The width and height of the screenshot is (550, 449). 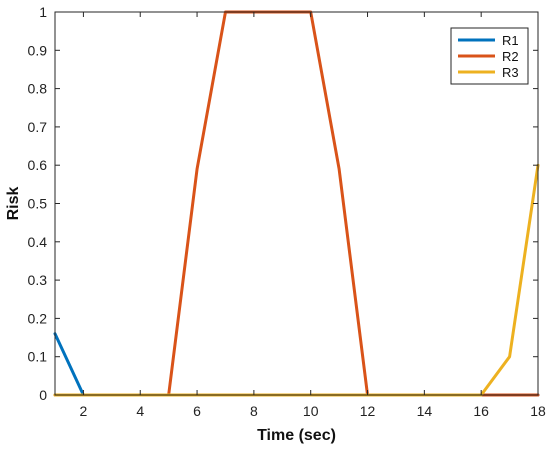 What do you see at coordinates (510, 56) in the screenshot?
I see `legend-label-r2: R2` at bounding box center [510, 56].